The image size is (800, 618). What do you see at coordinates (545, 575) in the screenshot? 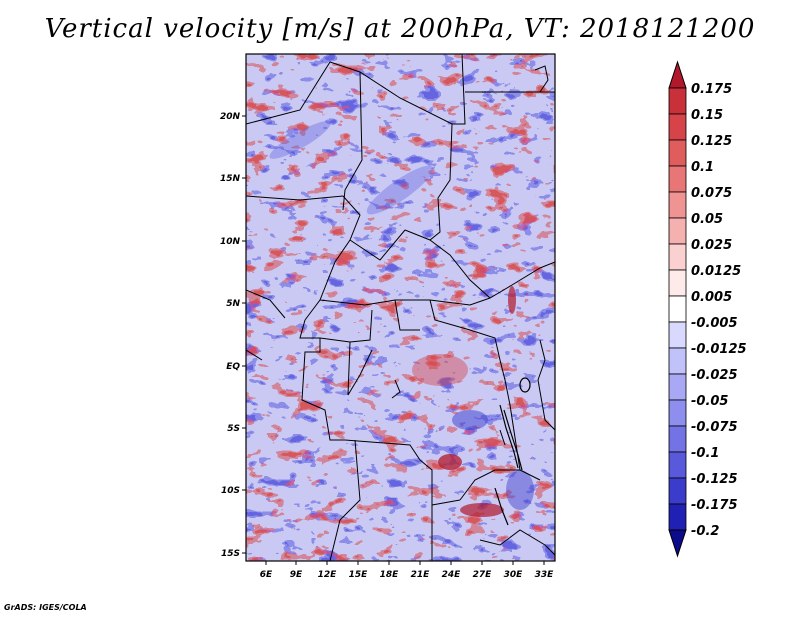
I see `lon-tick-label: 33E` at bounding box center [545, 575].